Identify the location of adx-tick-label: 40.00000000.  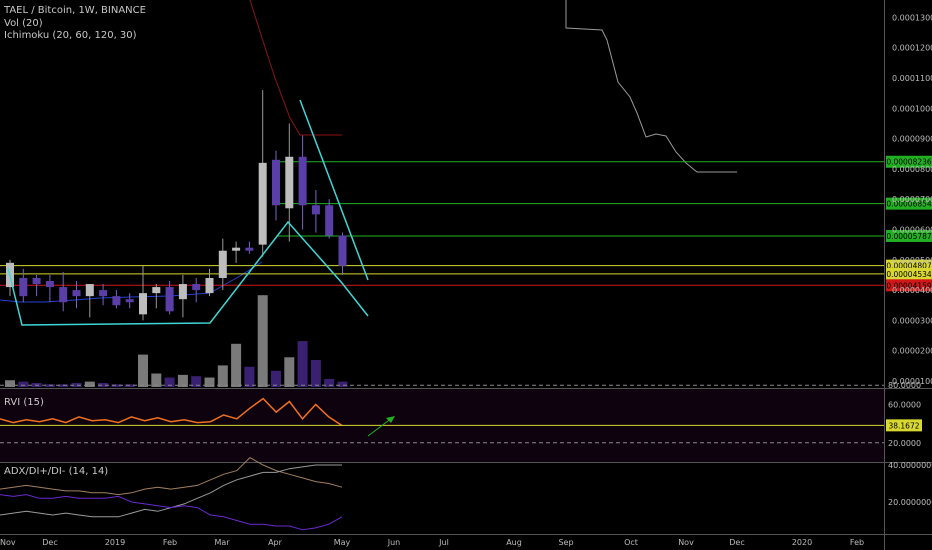
(910, 465).